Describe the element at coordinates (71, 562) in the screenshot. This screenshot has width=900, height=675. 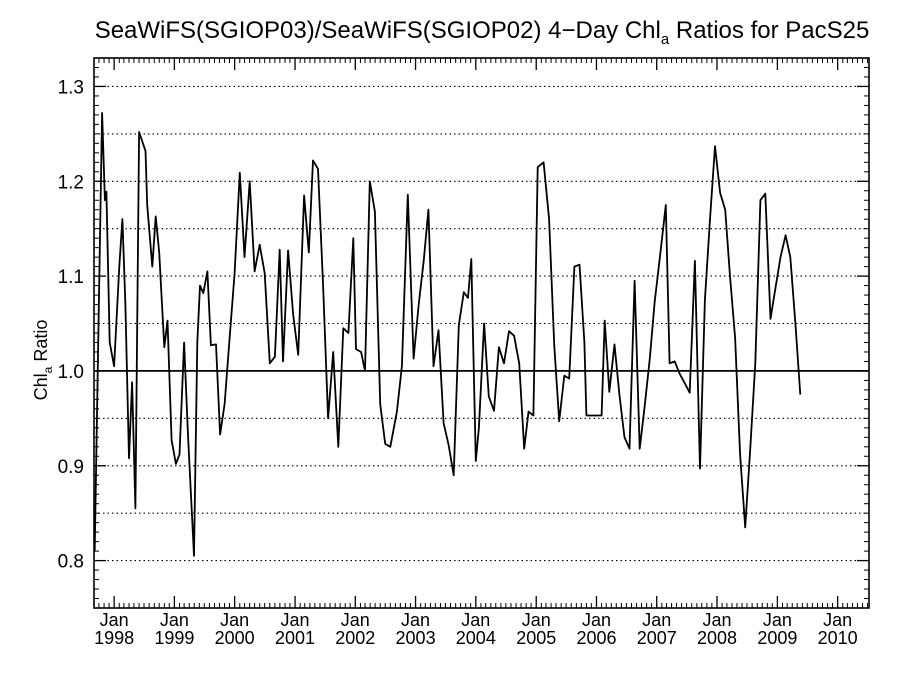
I see `y-tick-label: 0.8` at that location.